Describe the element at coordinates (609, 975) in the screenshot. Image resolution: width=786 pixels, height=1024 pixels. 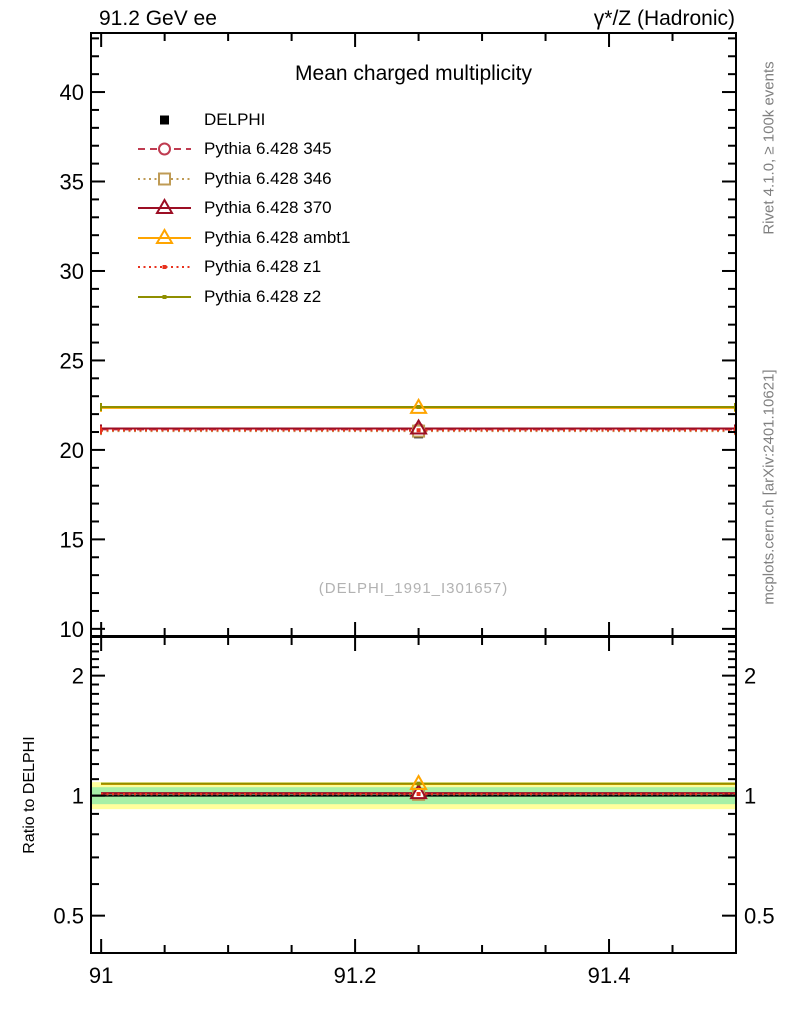
I see `x-tick-label: 91.4` at that location.